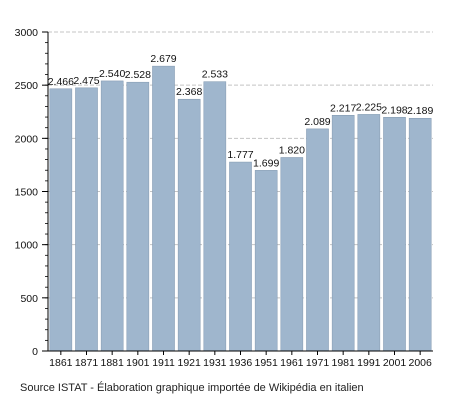 The width and height of the screenshot is (458, 400). What do you see at coordinates (61, 82) in the screenshot?
I see `data-label-1861: 2.466` at bounding box center [61, 82].